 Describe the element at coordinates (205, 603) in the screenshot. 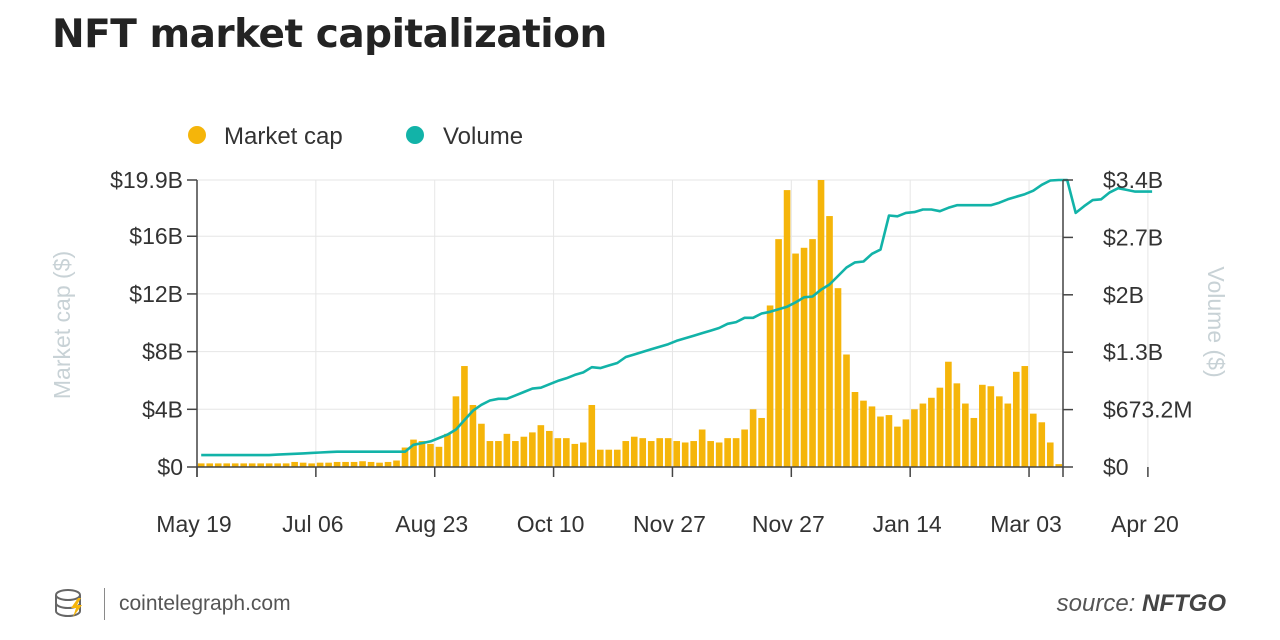

I see `brand-link: cointelegraph.com` at that location.